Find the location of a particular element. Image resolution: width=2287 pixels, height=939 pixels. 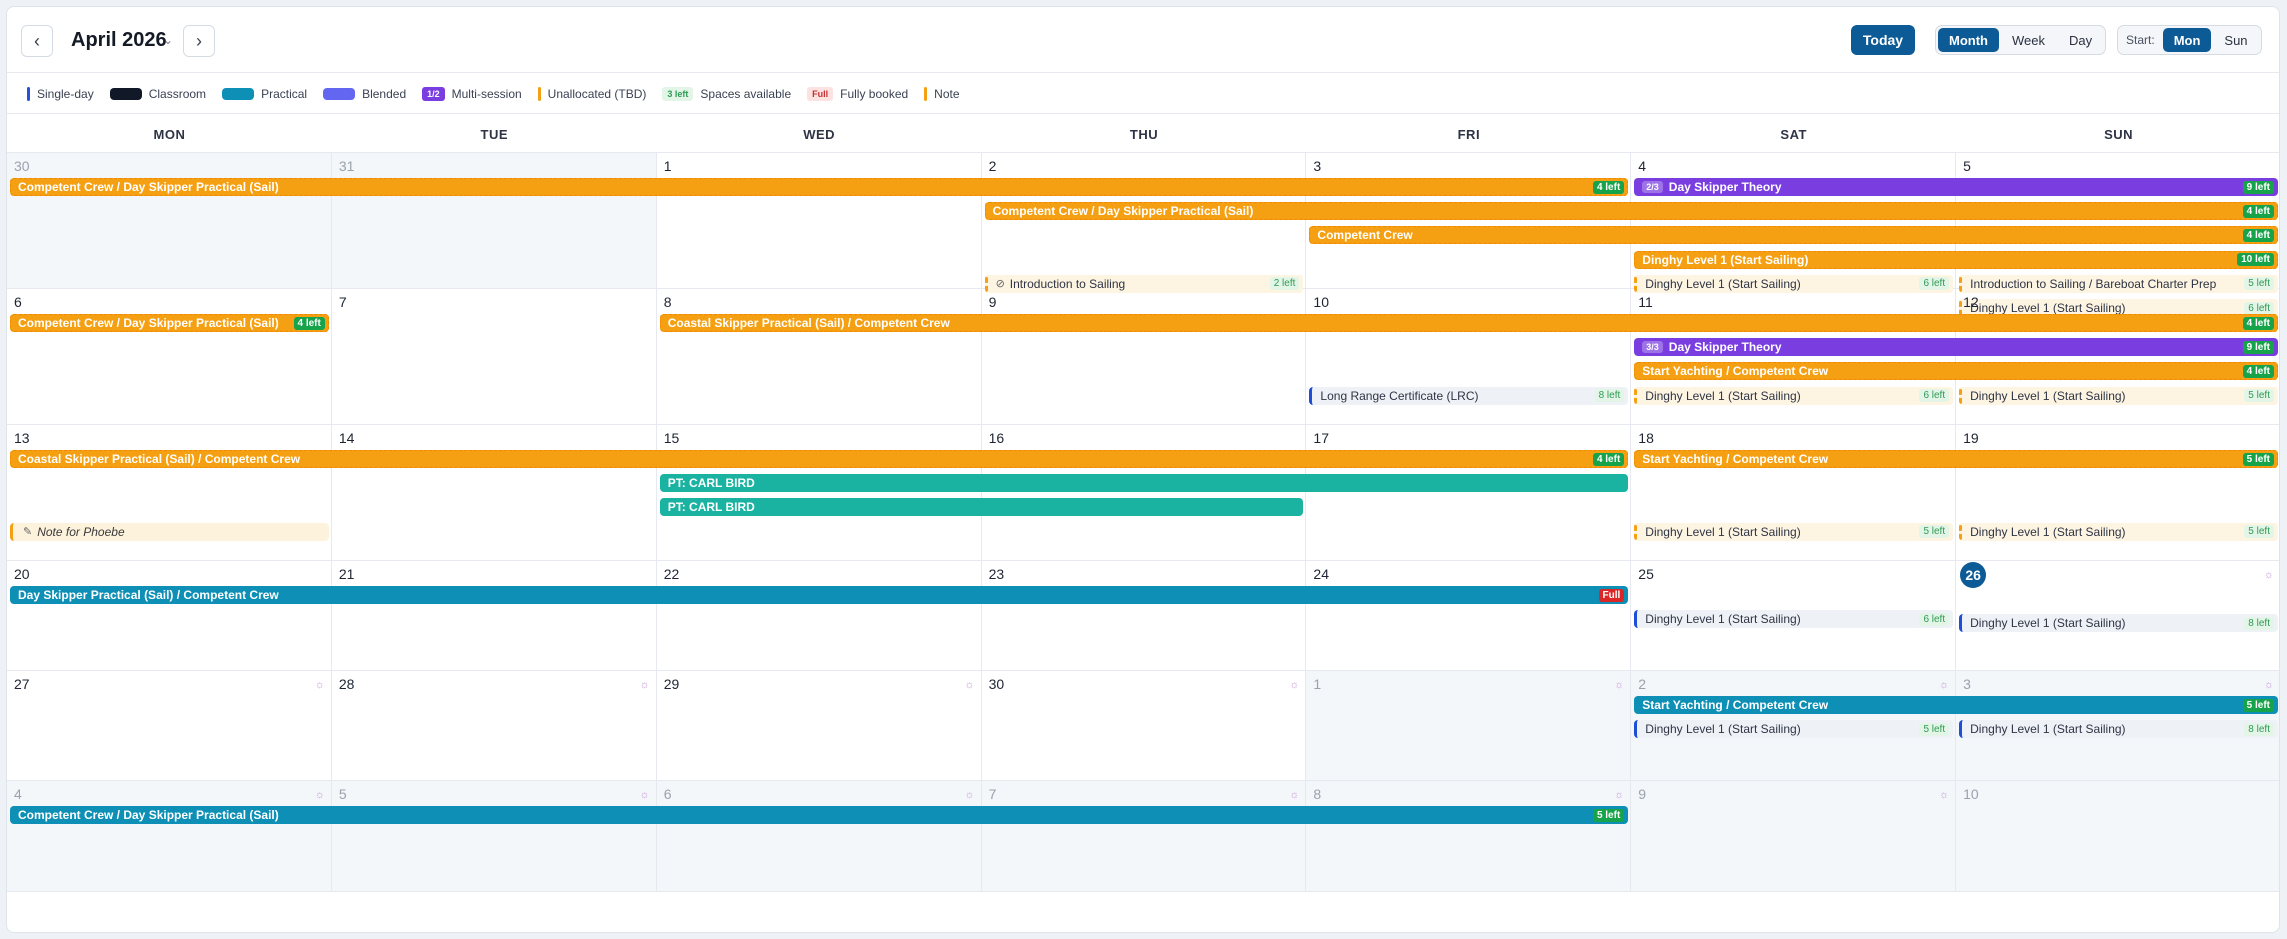

day-cell: 4 is located at coordinates (1794, 221).